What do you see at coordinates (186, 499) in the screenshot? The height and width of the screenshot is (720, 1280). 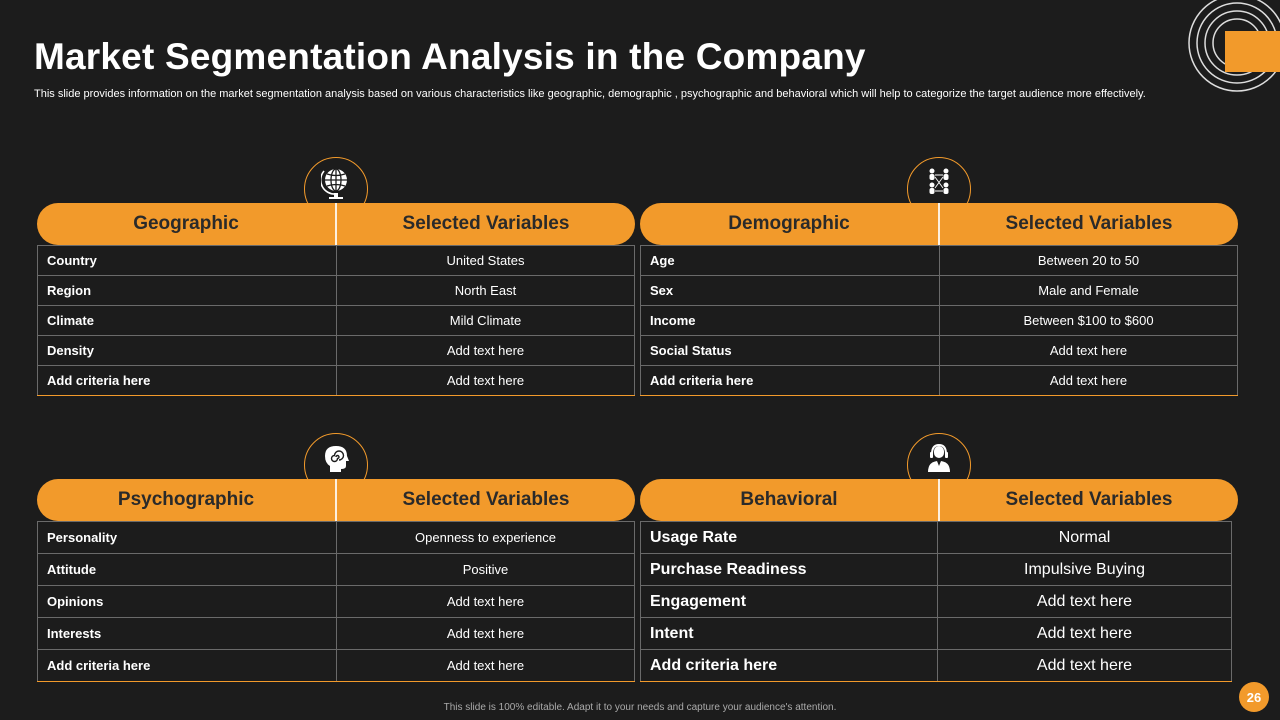 I see `psychographic-header-label: Psychographic` at bounding box center [186, 499].